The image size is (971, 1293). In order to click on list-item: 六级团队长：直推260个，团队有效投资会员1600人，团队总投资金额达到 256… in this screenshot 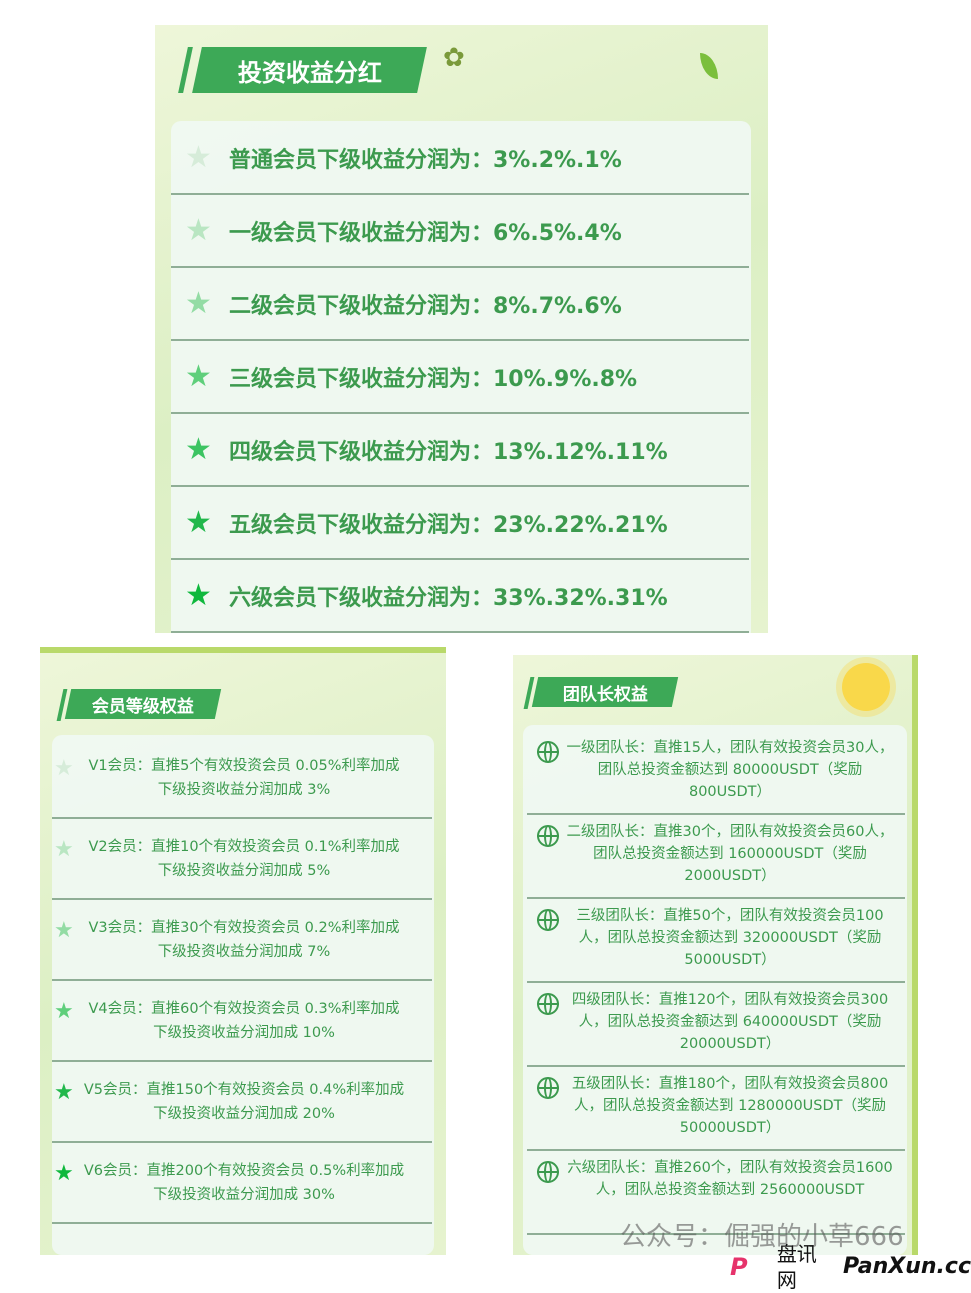, I will do `click(716, 1193)`.